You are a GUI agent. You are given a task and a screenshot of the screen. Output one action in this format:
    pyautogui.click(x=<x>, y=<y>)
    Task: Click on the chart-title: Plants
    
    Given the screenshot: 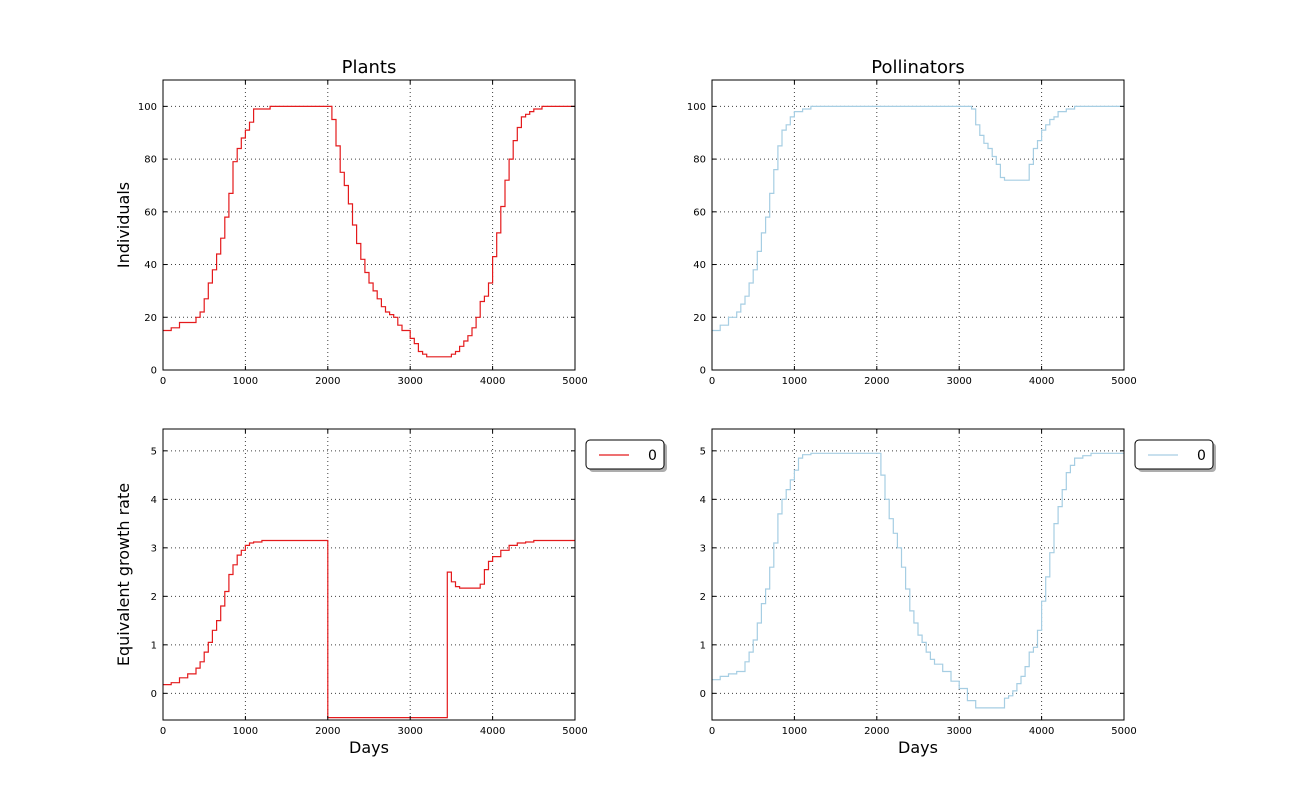 What is the action you would take?
    pyautogui.click(x=369, y=67)
    